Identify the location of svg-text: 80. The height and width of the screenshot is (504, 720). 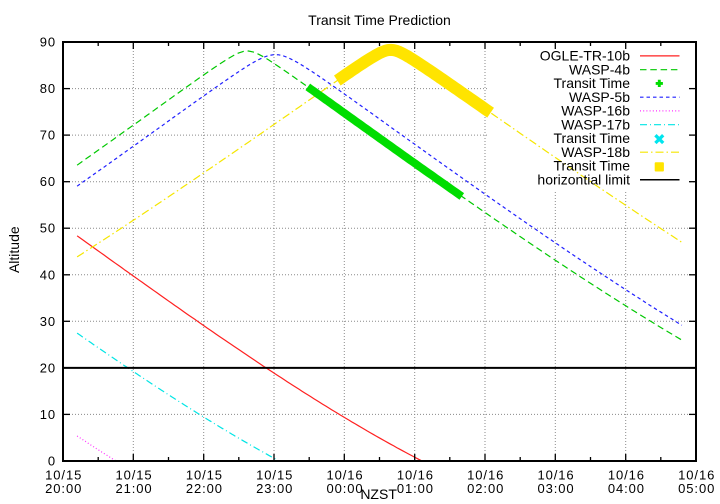
(48, 88).